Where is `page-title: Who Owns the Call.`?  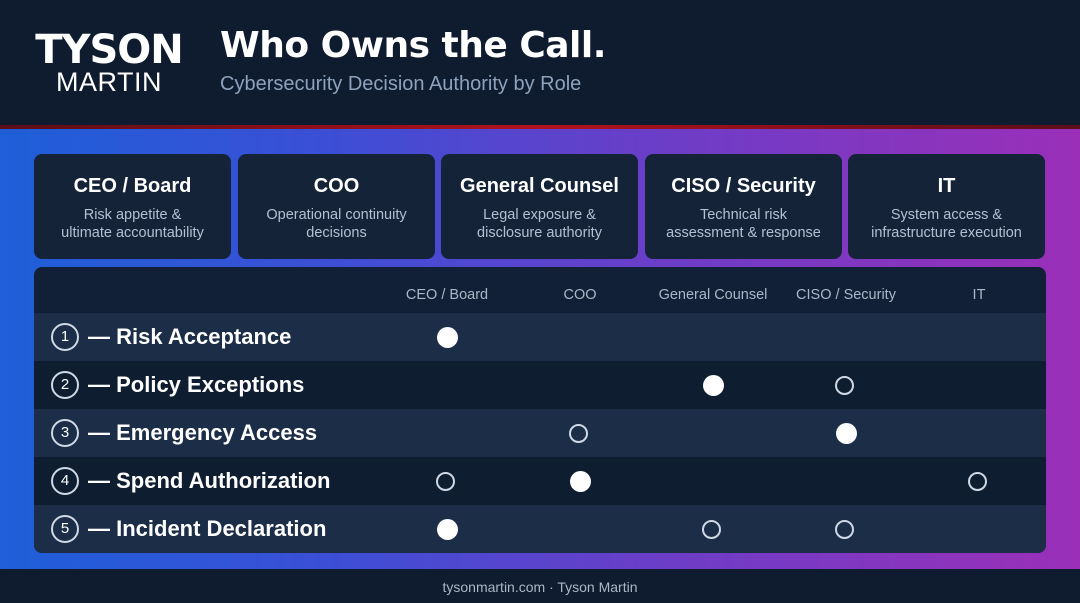
page-title: Who Owns the Call. is located at coordinates (413, 45).